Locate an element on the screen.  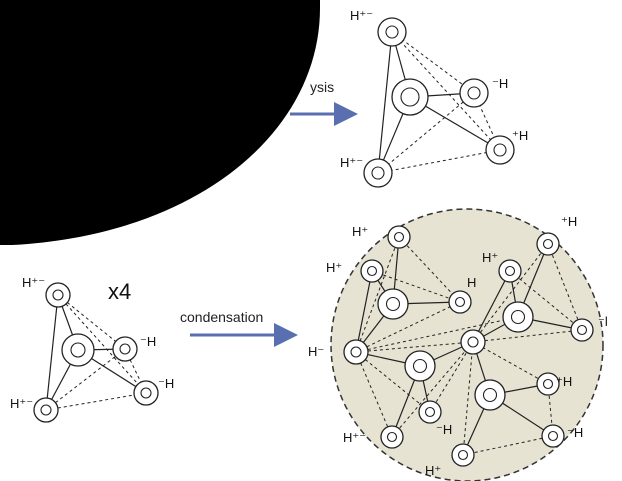
monomer-tetrahedron: H⁺⁻ ⁻H ⁻H H⁺⁻ is located at coordinates (92, 349).